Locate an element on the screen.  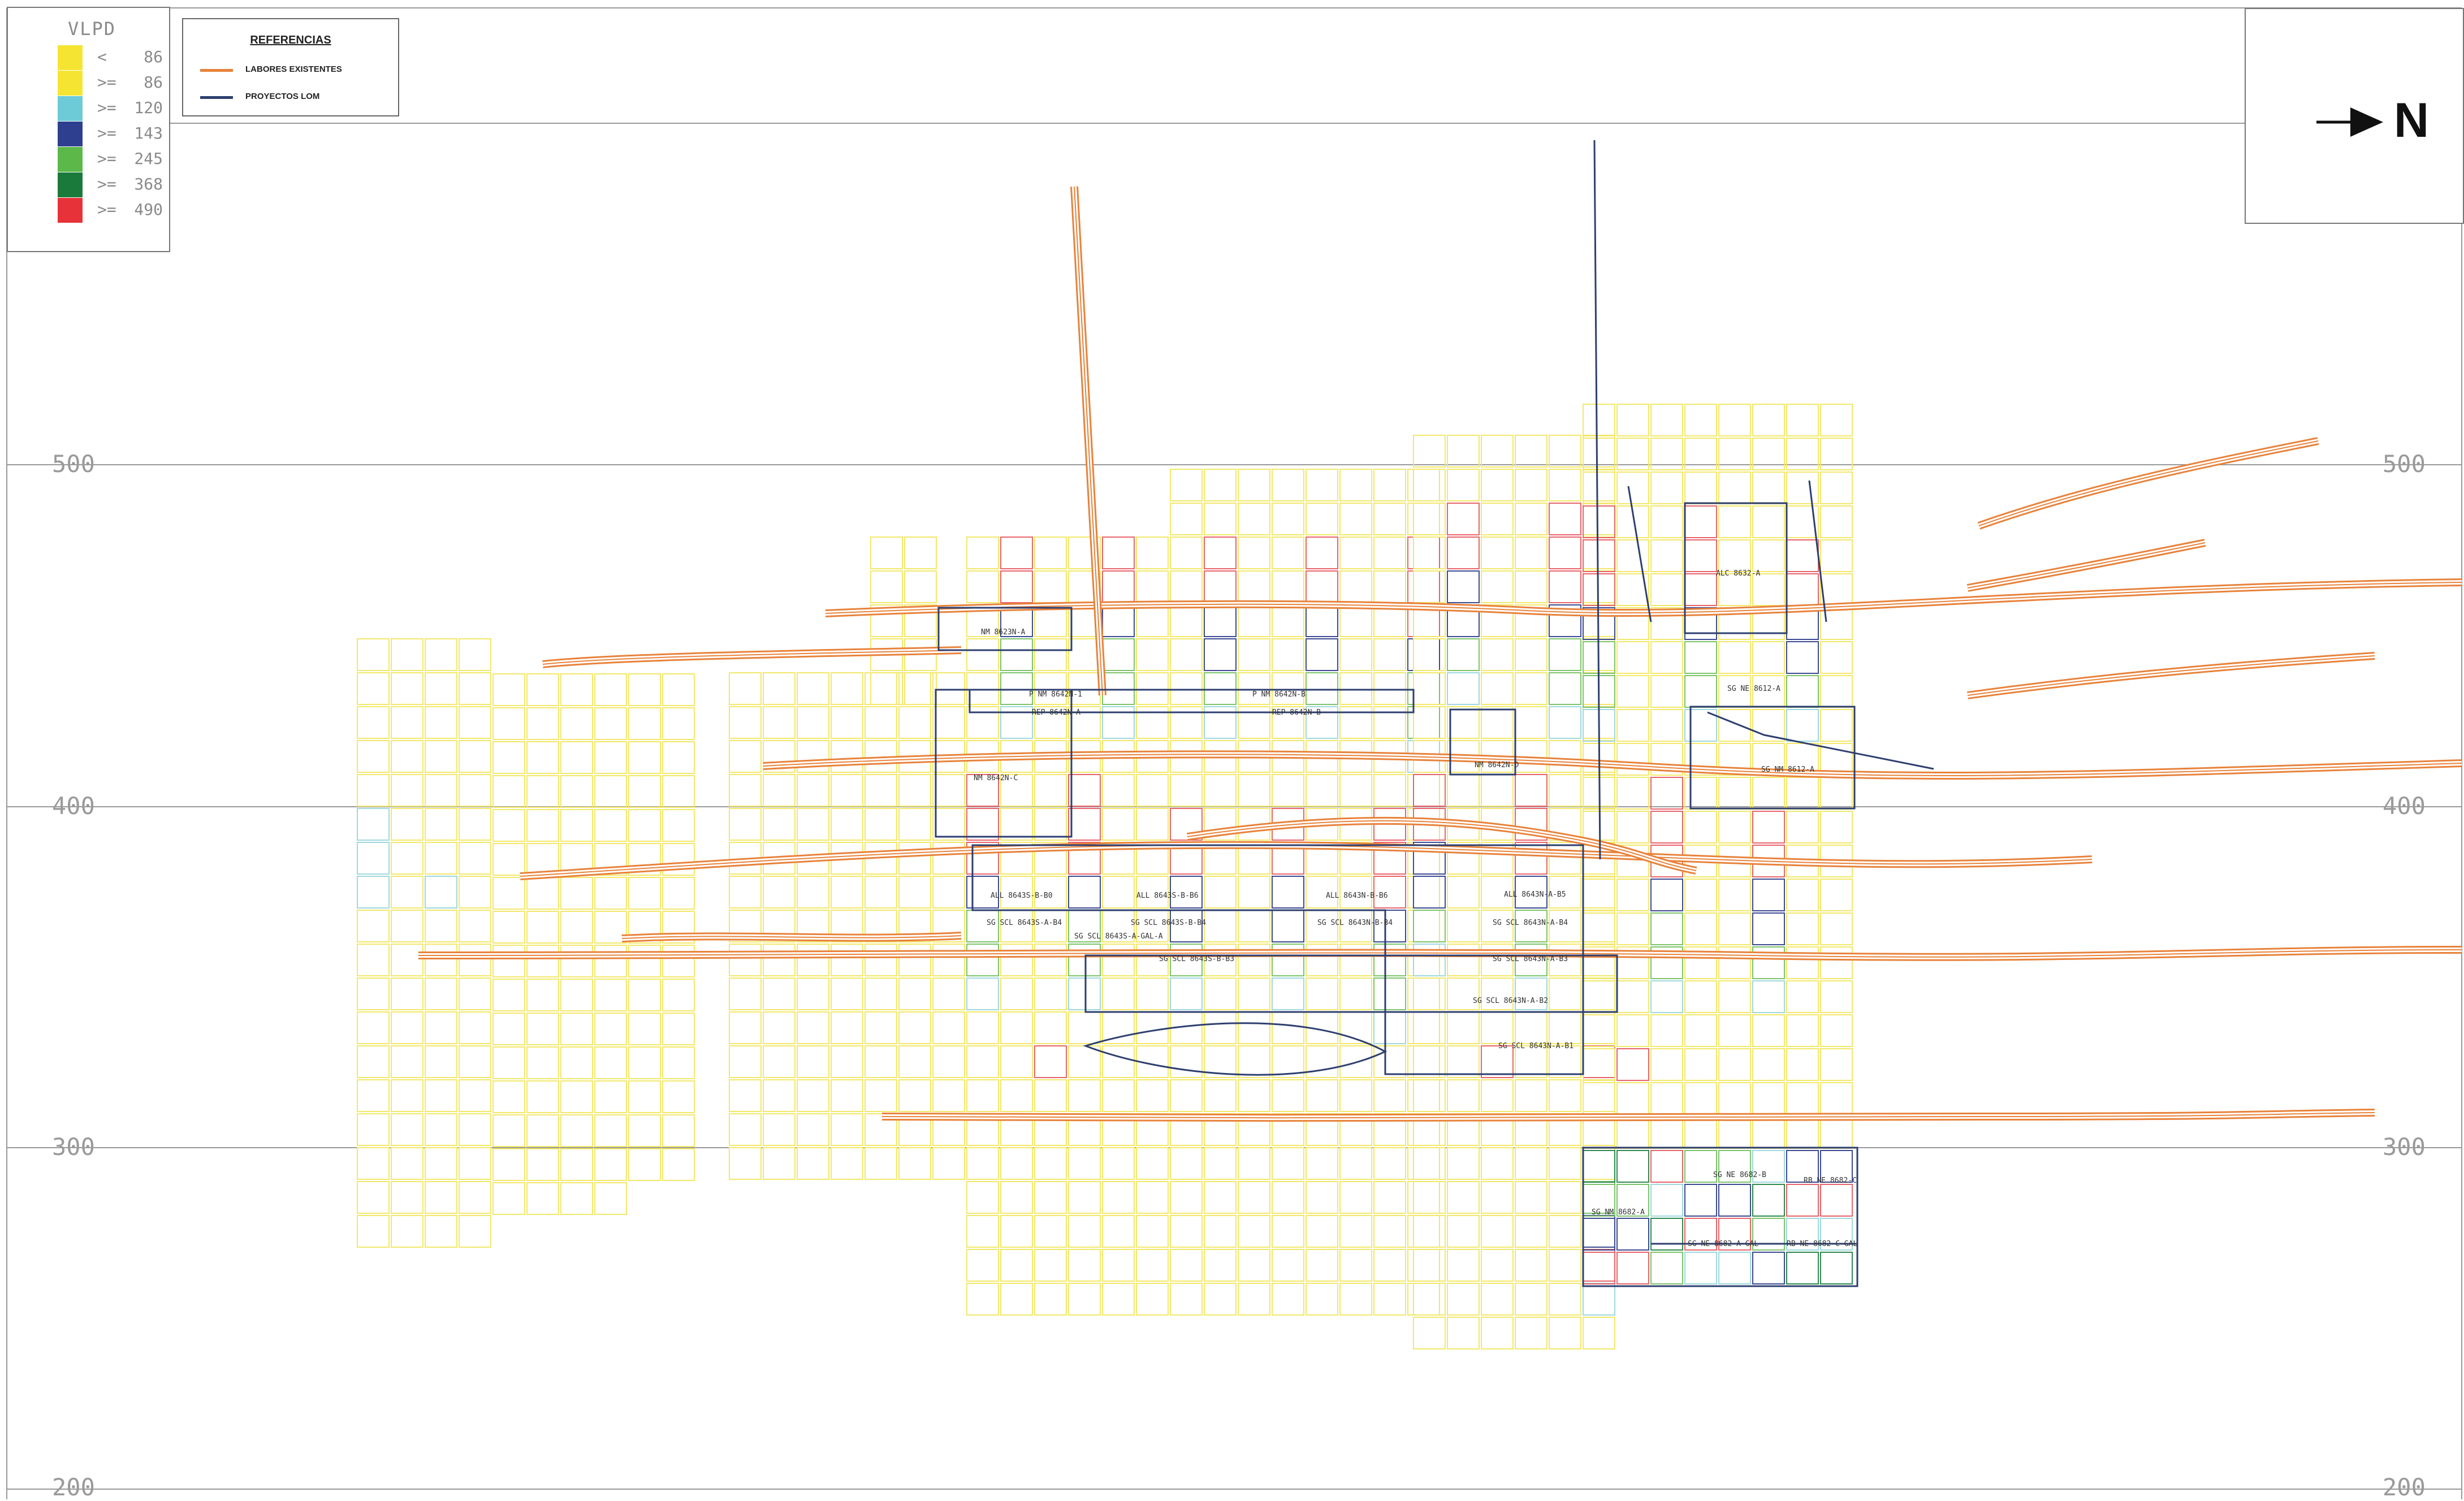
level-label-left: 400 is located at coordinates (73, 806).